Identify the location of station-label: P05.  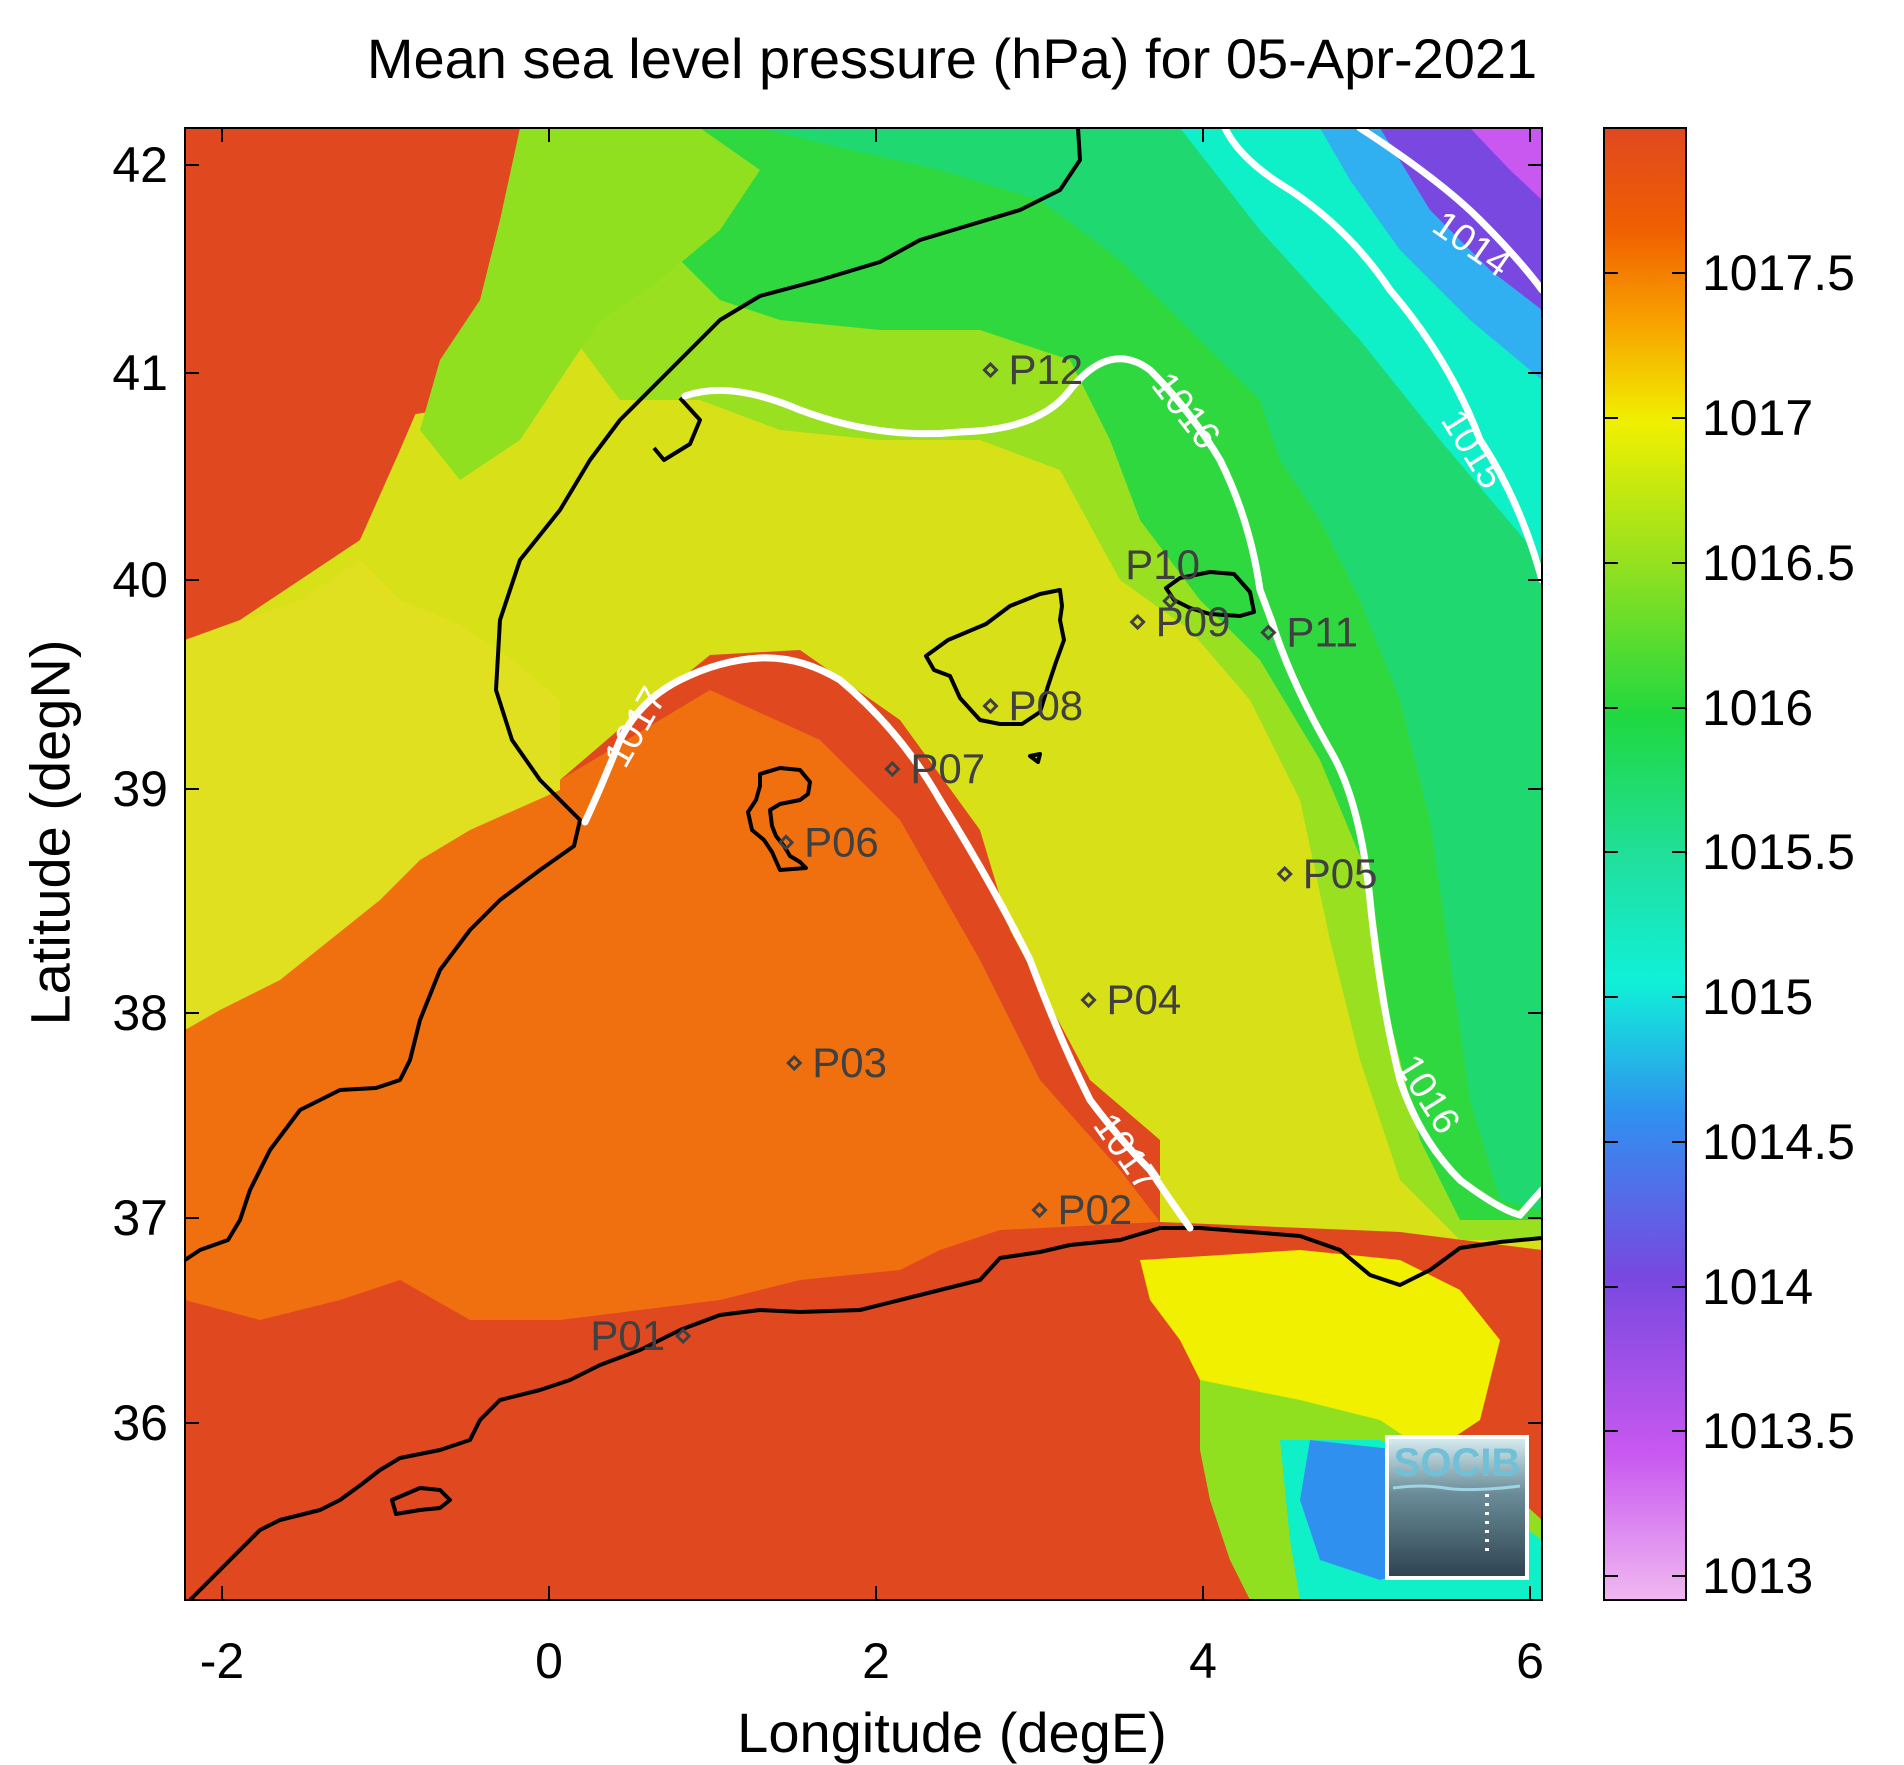
(1340, 873).